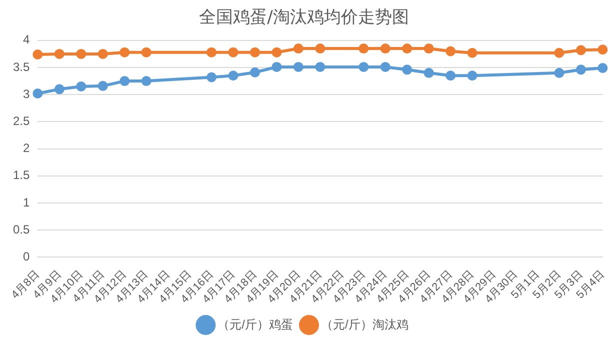  What do you see at coordinates (26, 148) in the screenshot?
I see `y-tick-label: 2` at bounding box center [26, 148].